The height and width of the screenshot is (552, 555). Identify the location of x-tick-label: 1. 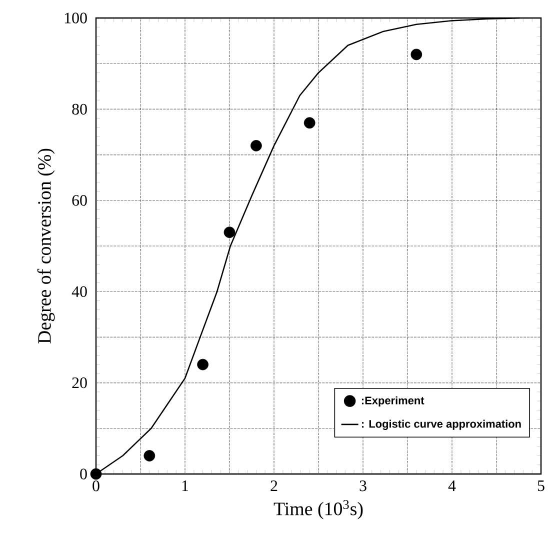
(185, 486).